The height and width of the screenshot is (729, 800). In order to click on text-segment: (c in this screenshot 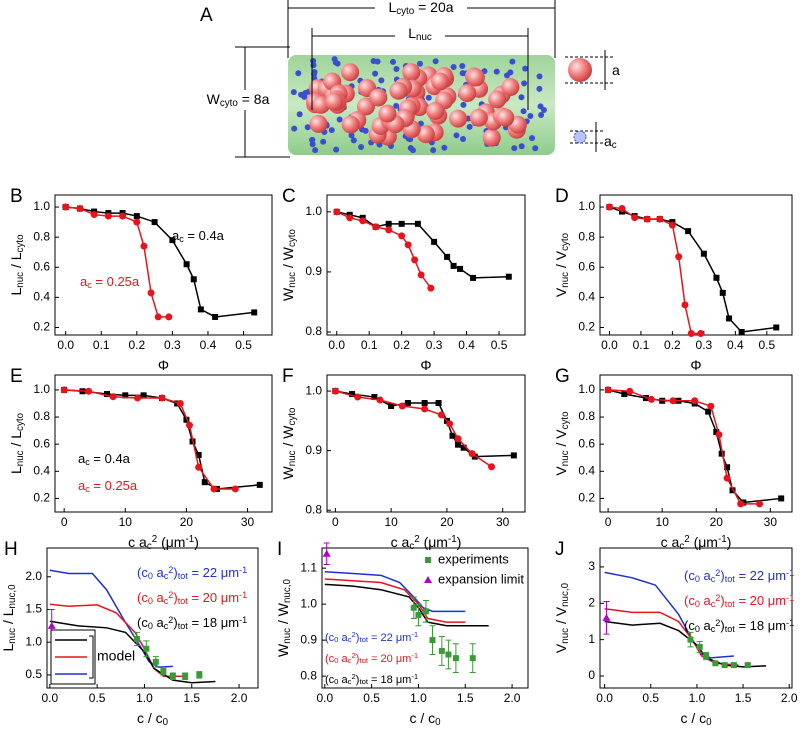, I will do `click(330, 638)`.